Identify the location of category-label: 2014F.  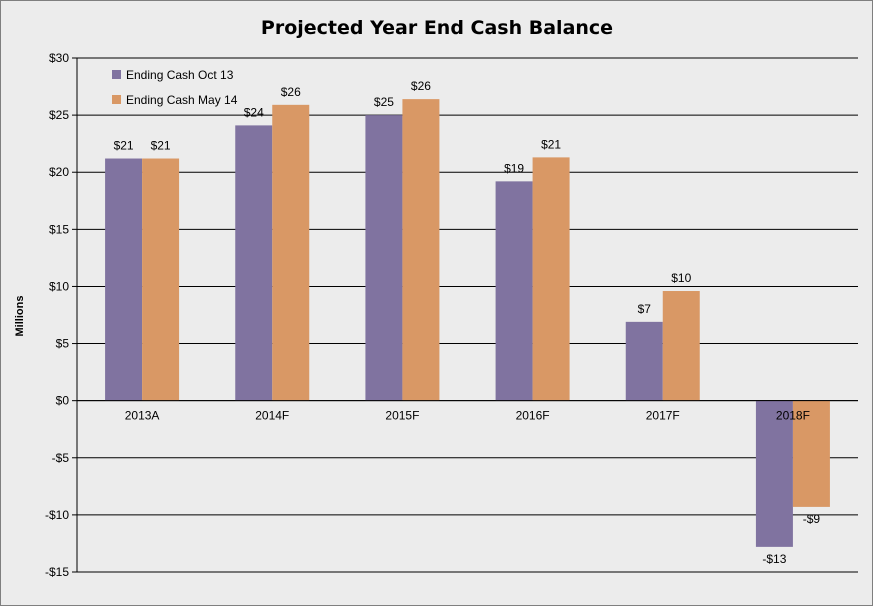
(272, 416).